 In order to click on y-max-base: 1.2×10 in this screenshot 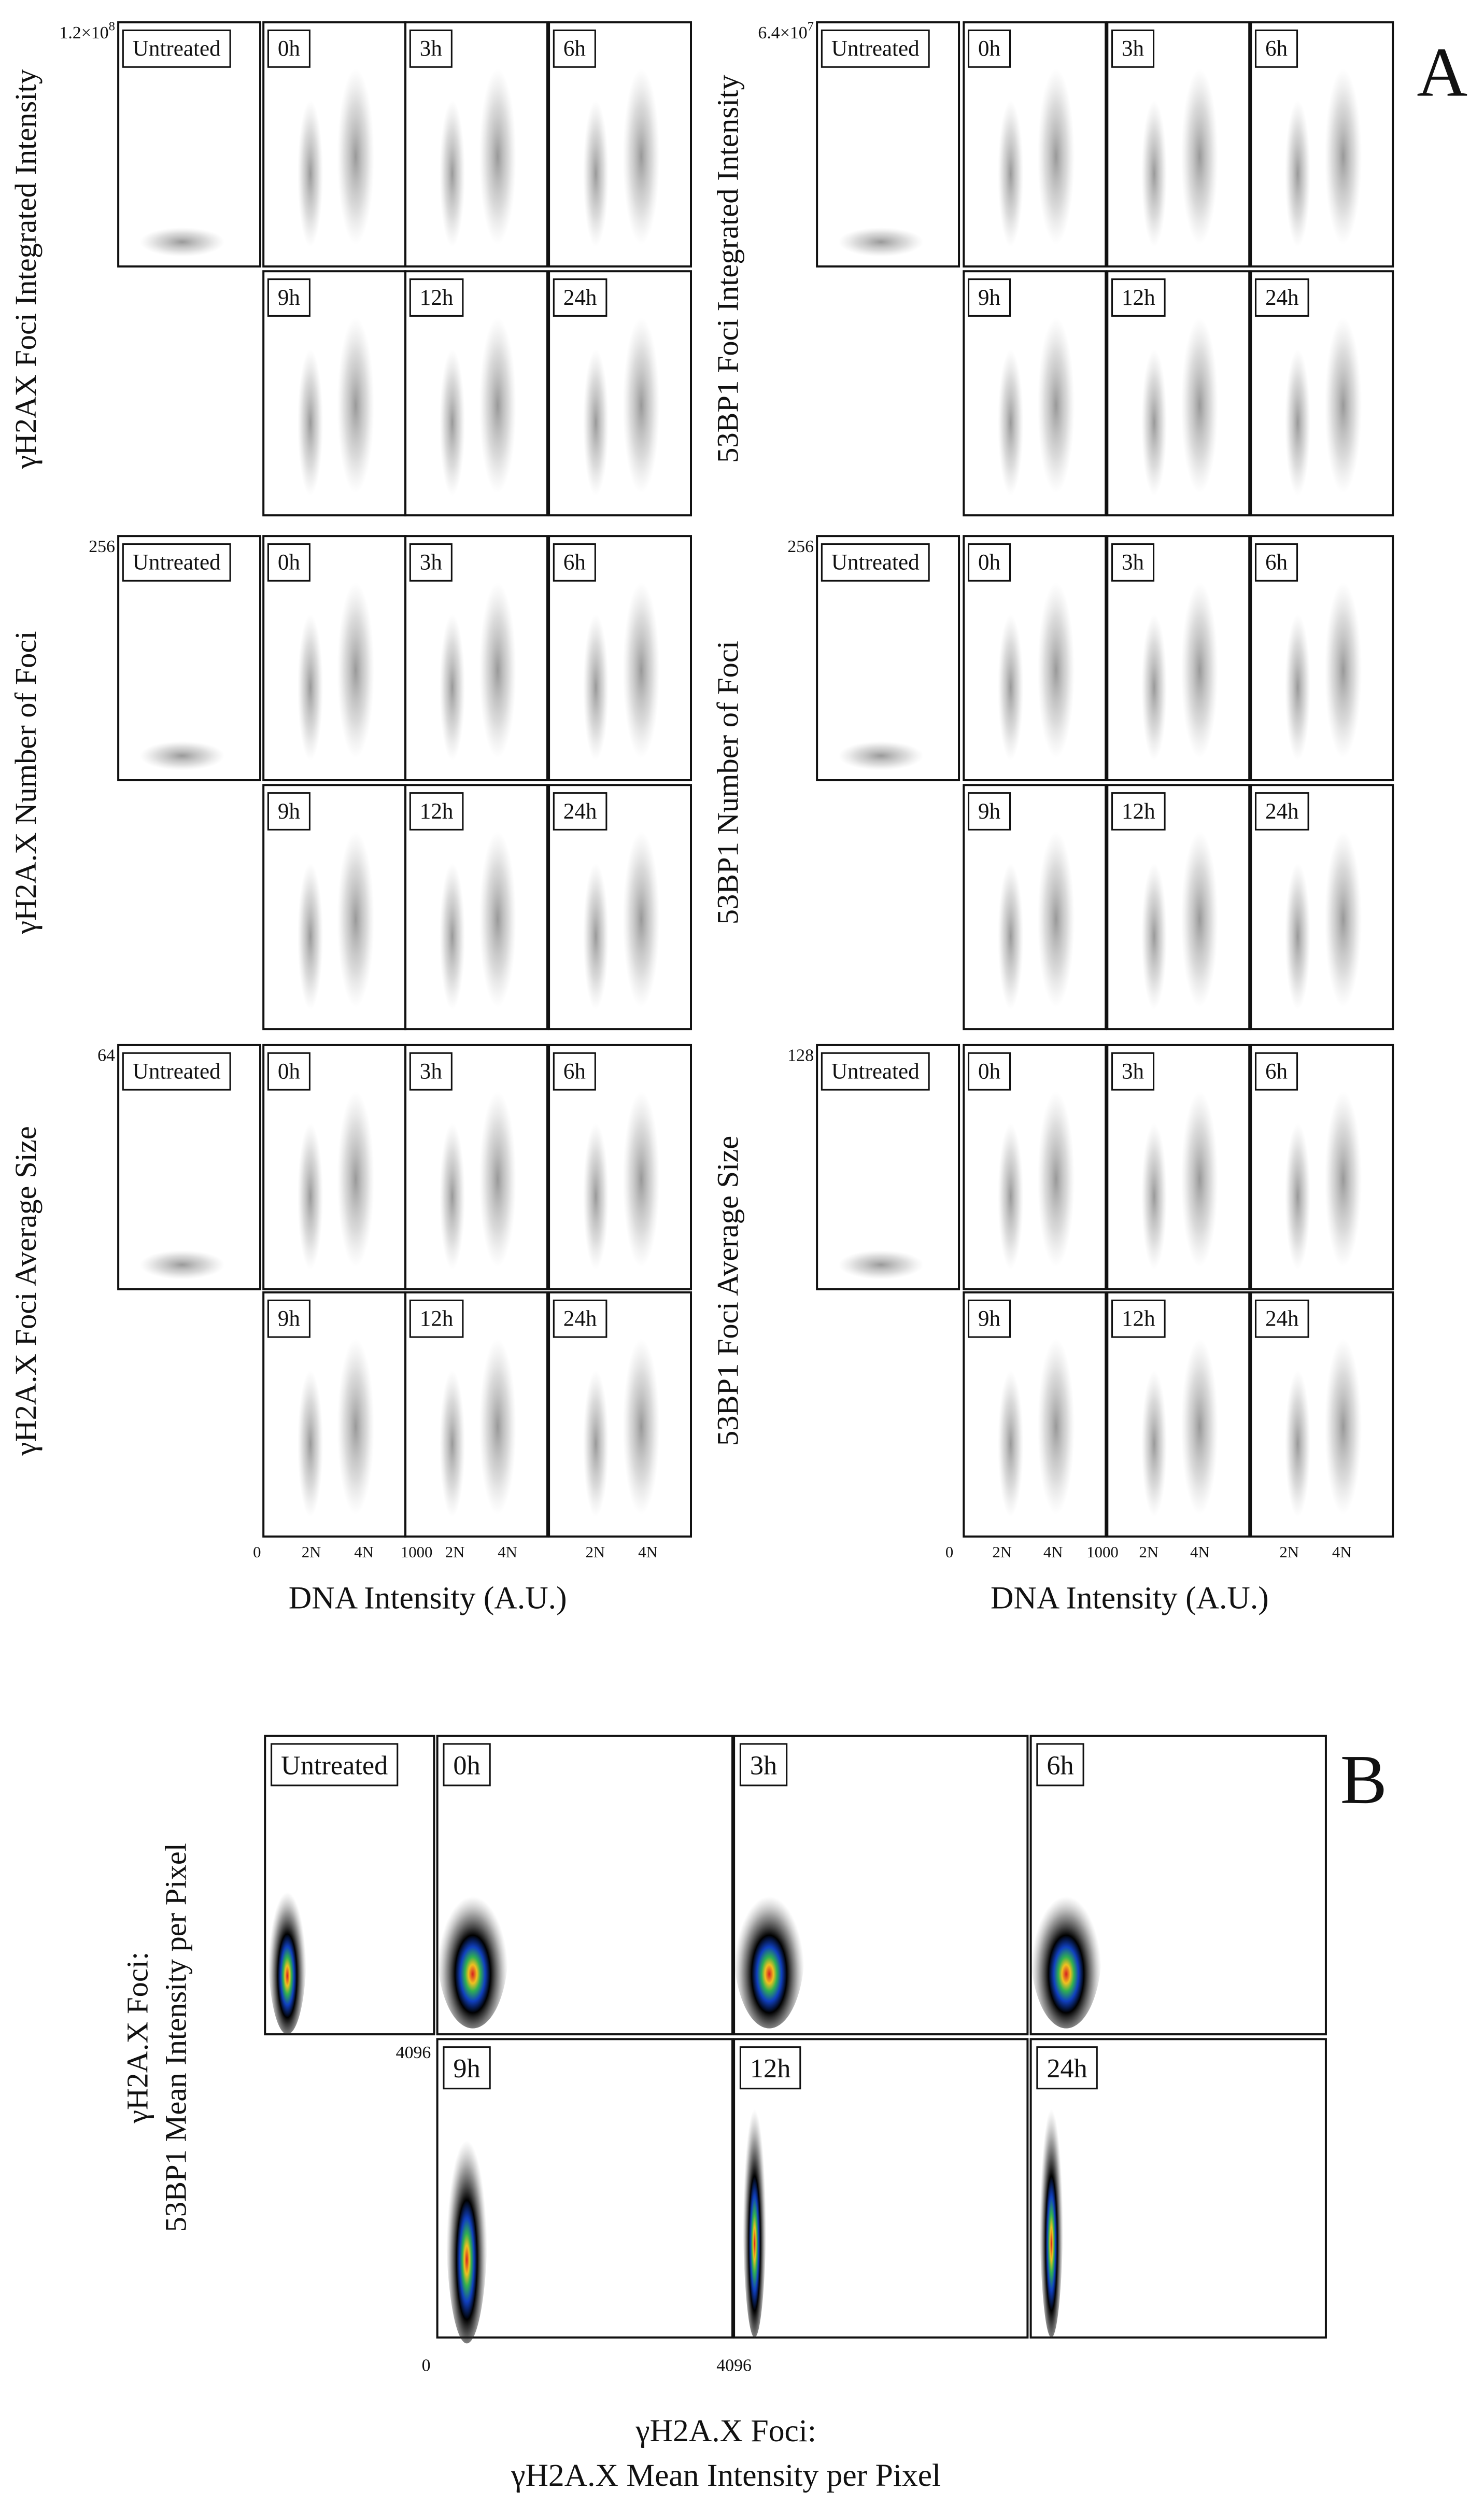, I will do `click(83, 33)`.